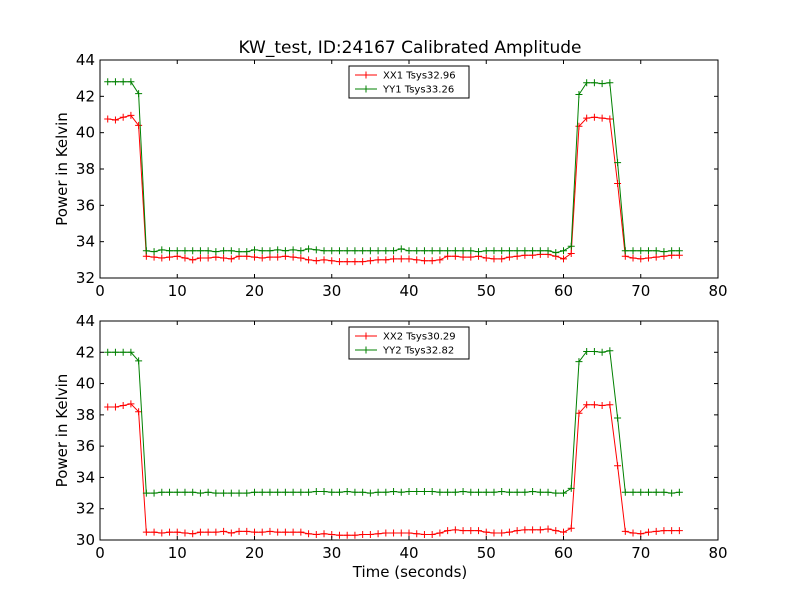 Image resolution: width=800 pixels, height=600 pixels. What do you see at coordinates (62, 431) in the screenshot?
I see `y-axis-label: Power in Kelvin` at bounding box center [62, 431].